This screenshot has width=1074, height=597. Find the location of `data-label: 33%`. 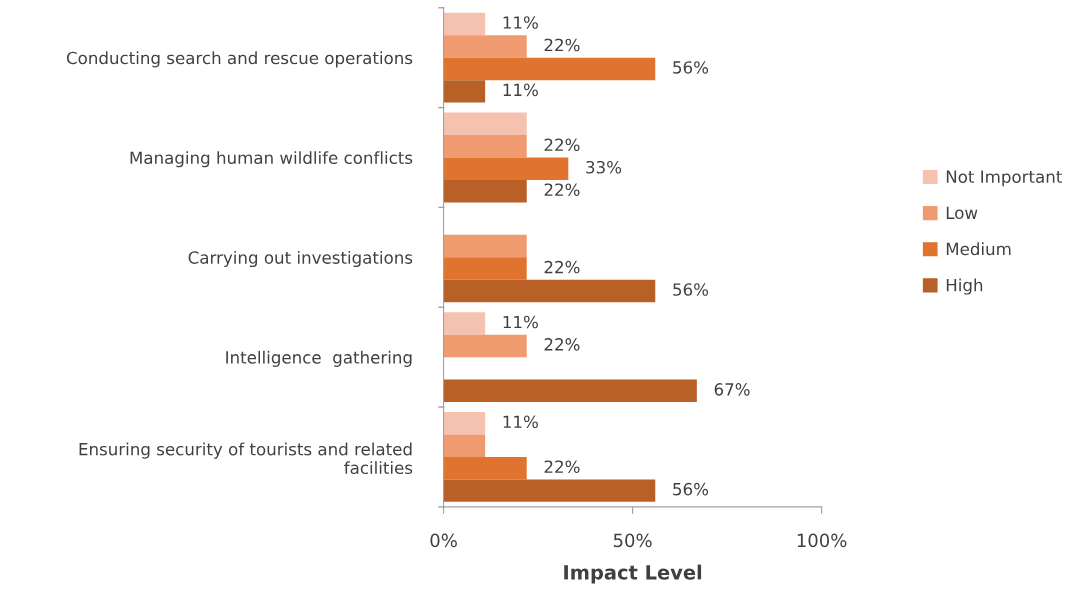

data-label: 33% is located at coordinates (604, 167).